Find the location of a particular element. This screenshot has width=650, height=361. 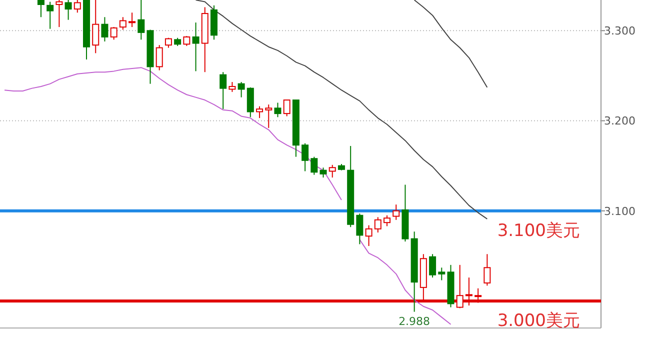

y-tick-label: 3.100 is located at coordinates (620, 211).